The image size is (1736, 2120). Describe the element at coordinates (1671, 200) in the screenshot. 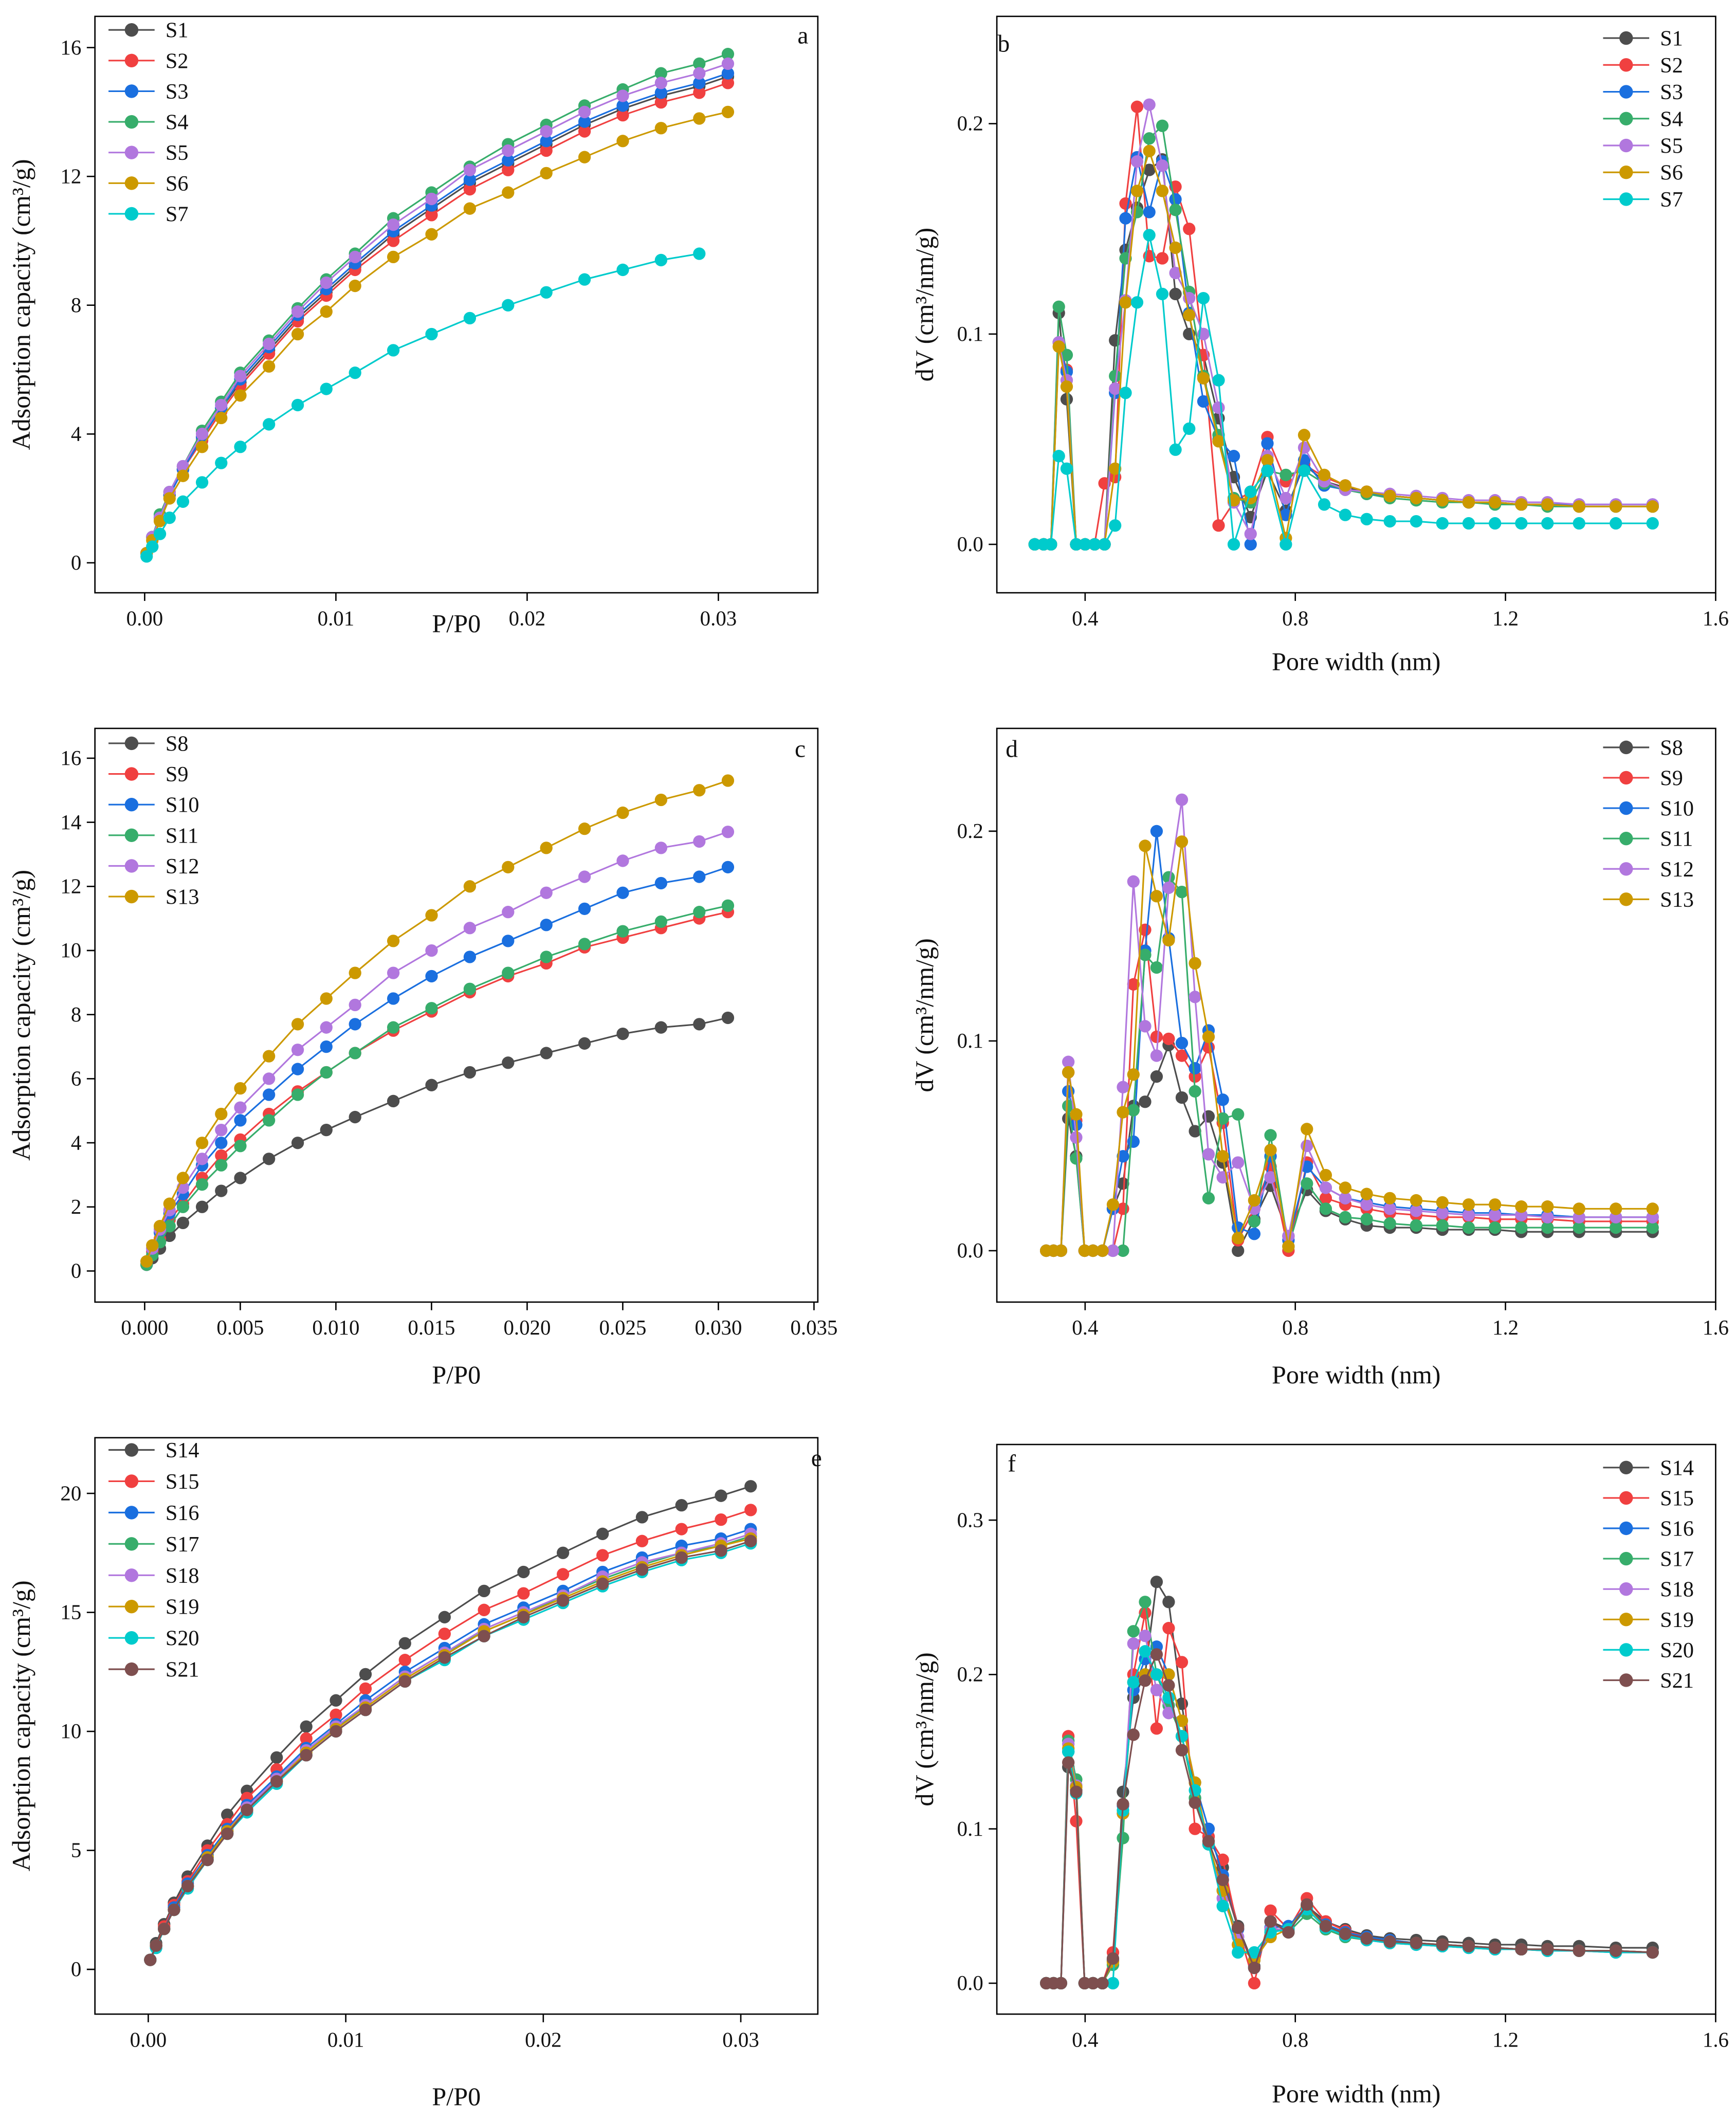

I see `legend-label: S7` at that location.